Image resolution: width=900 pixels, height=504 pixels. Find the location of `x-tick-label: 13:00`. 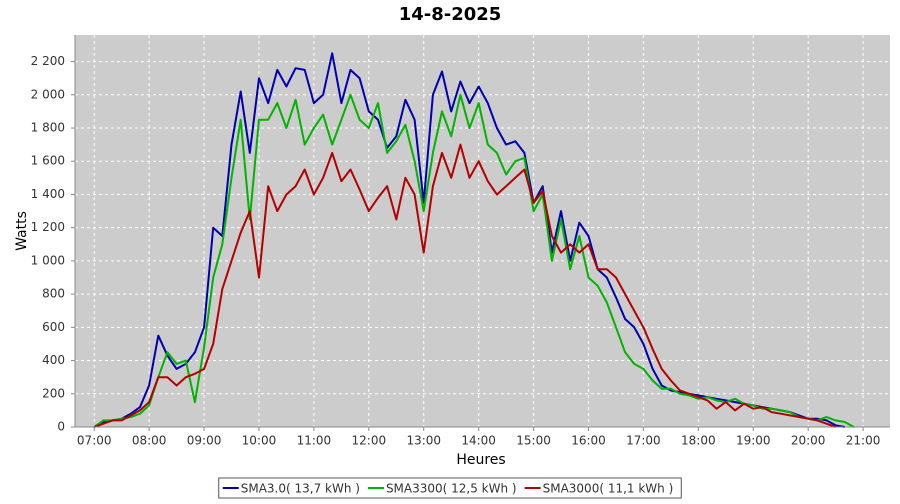

x-tick-label: 13:00 is located at coordinates (423, 441).